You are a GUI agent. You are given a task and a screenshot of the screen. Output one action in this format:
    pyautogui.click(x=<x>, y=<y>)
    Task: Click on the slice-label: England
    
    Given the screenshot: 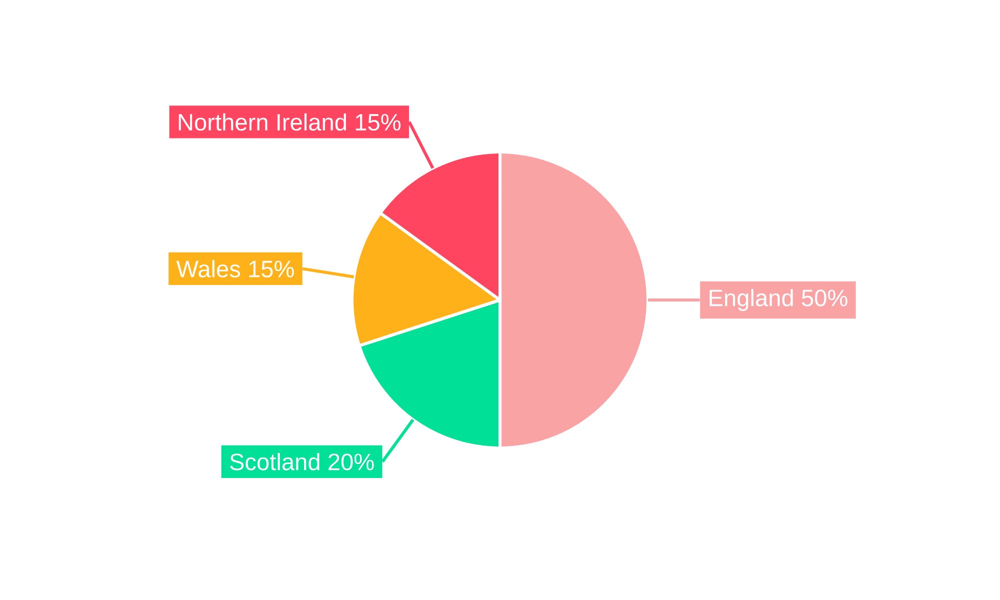 What is the action you would take?
    pyautogui.click(x=751, y=300)
    